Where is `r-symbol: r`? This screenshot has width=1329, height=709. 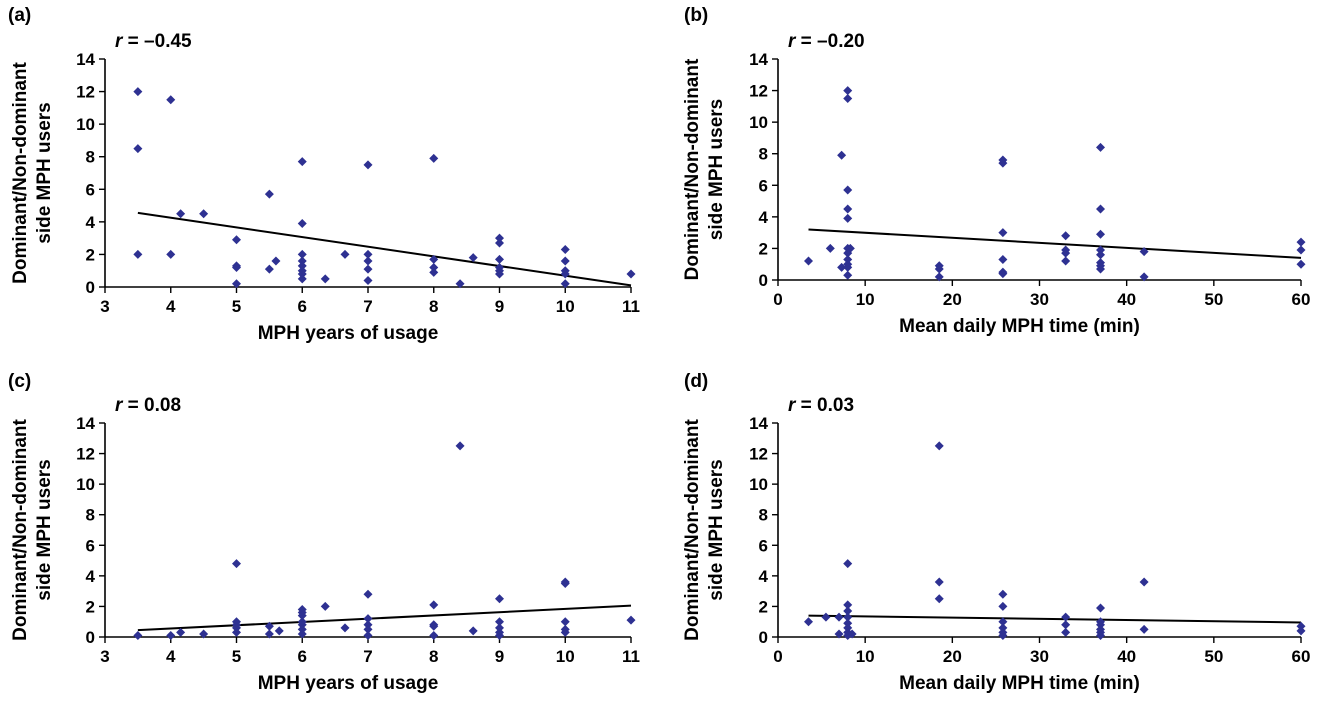 r-symbol: r is located at coordinates (119, 41).